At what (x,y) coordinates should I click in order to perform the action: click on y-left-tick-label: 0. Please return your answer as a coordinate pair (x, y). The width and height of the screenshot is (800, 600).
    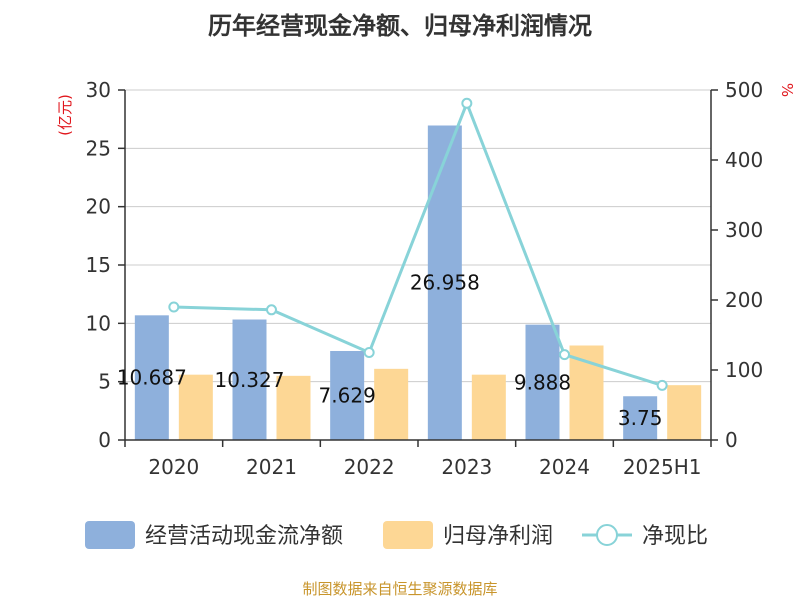
    Looking at the image, I should click on (104, 440).